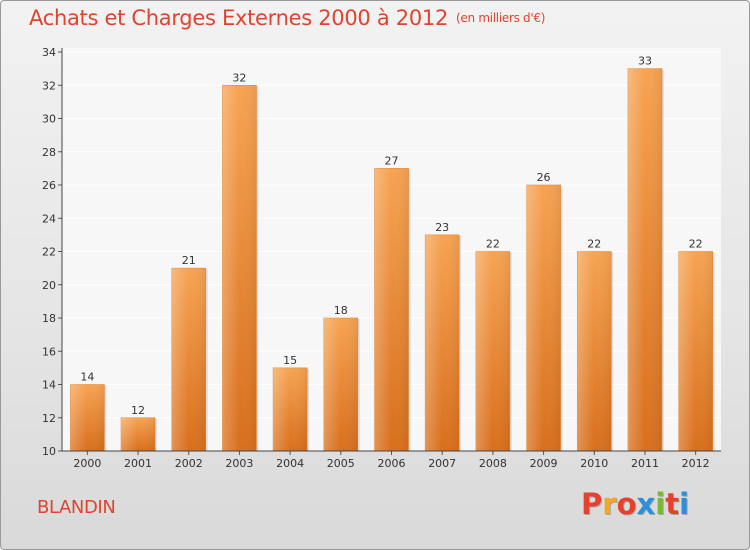  I want to click on logo-letter: o, so click(626, 504).